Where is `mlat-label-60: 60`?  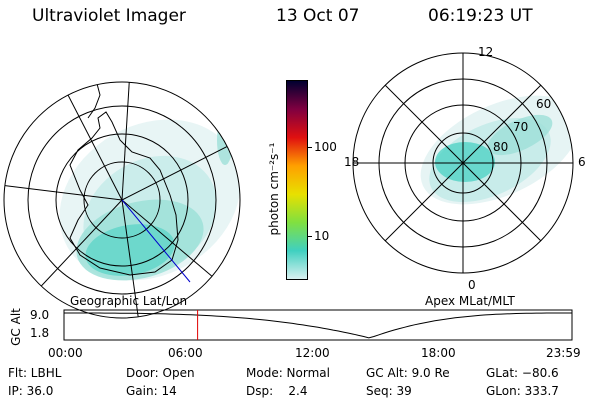
mlat-label-60: 60 is located at coordinates (544, 104).